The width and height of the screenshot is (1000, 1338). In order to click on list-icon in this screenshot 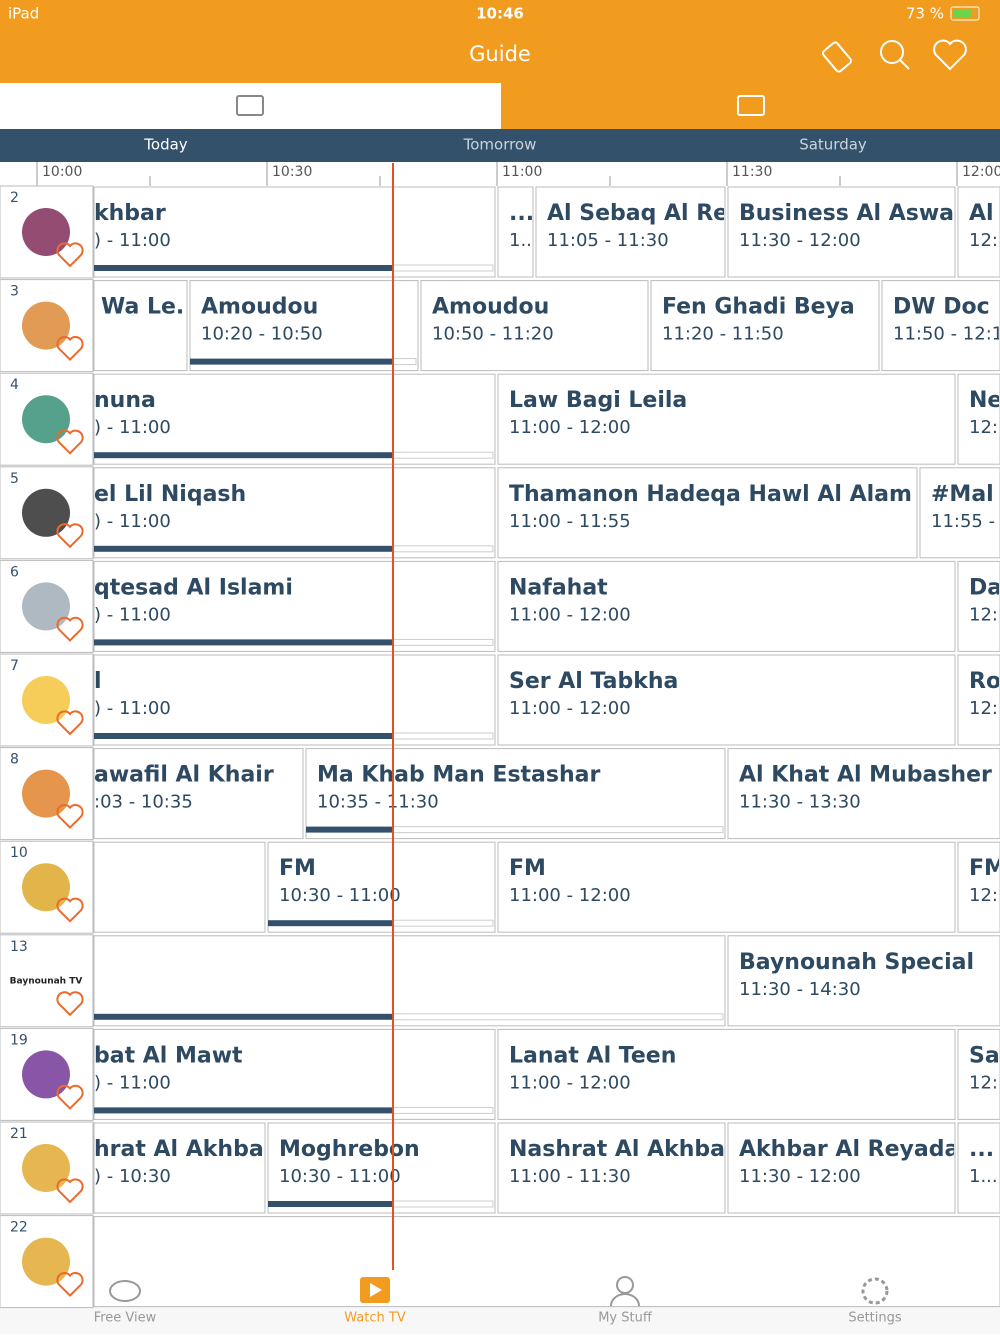, I will do `click(250, 105)`.